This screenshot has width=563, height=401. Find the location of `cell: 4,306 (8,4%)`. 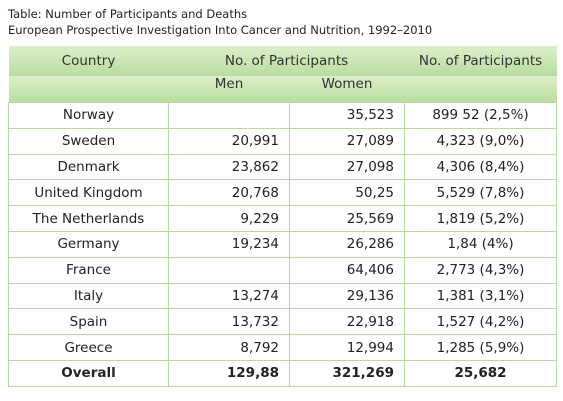

cell: 4,306 (8,4%) is located at coordinates (480, 167).